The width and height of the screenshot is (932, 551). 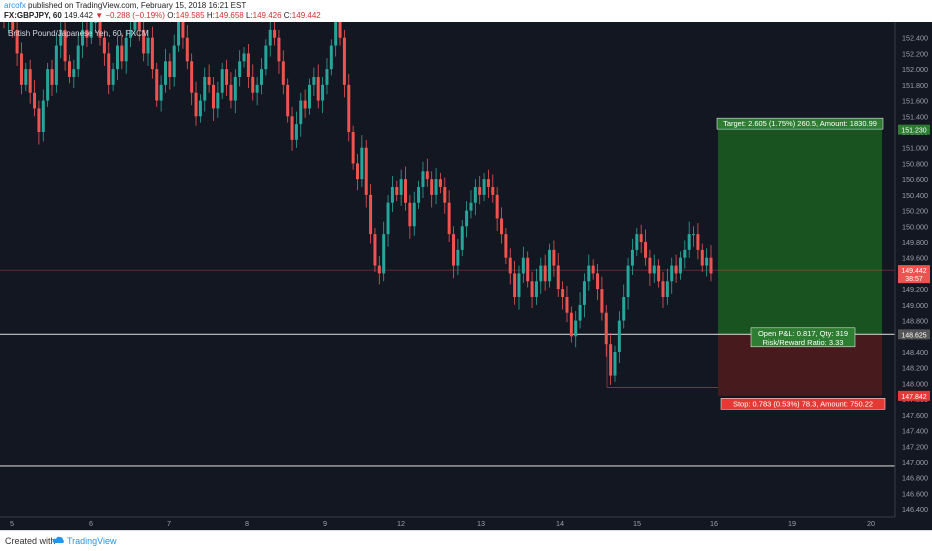 I want to click on open-value: 149.585, so click(x=190, y=15).